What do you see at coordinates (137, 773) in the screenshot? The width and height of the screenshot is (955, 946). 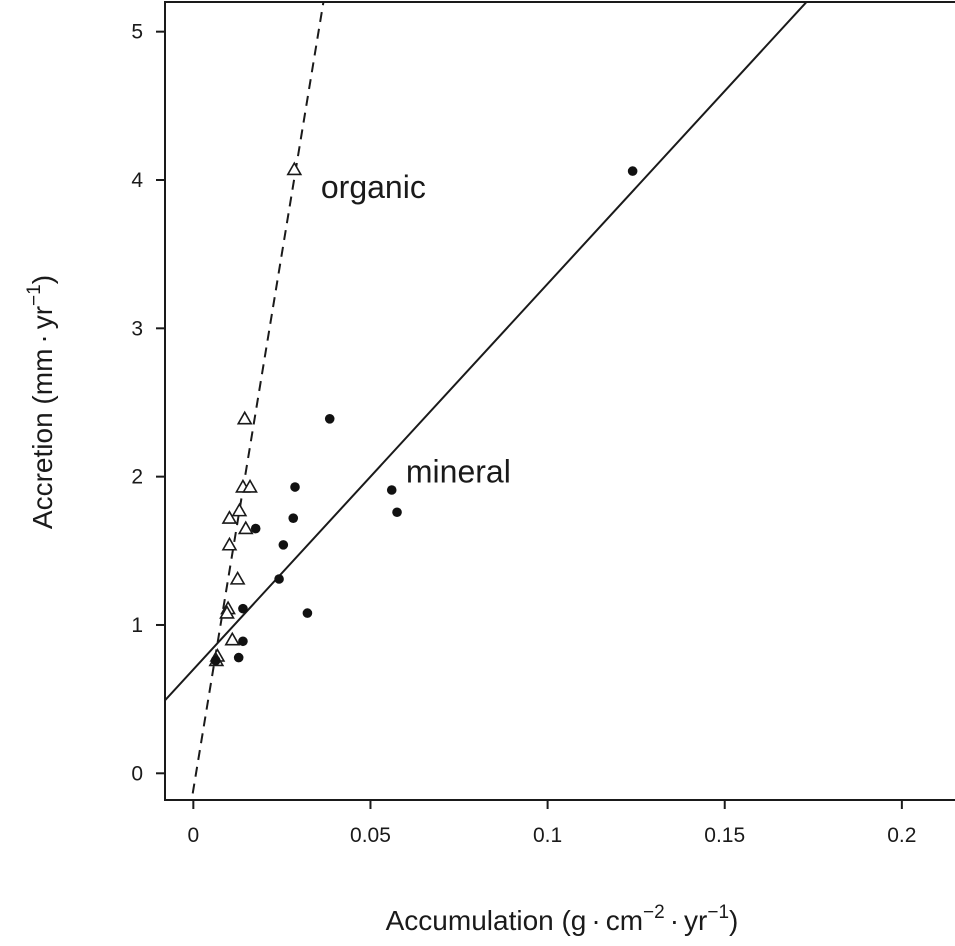 I see `y-tick-label: 0` at bounding box center [137, 773].